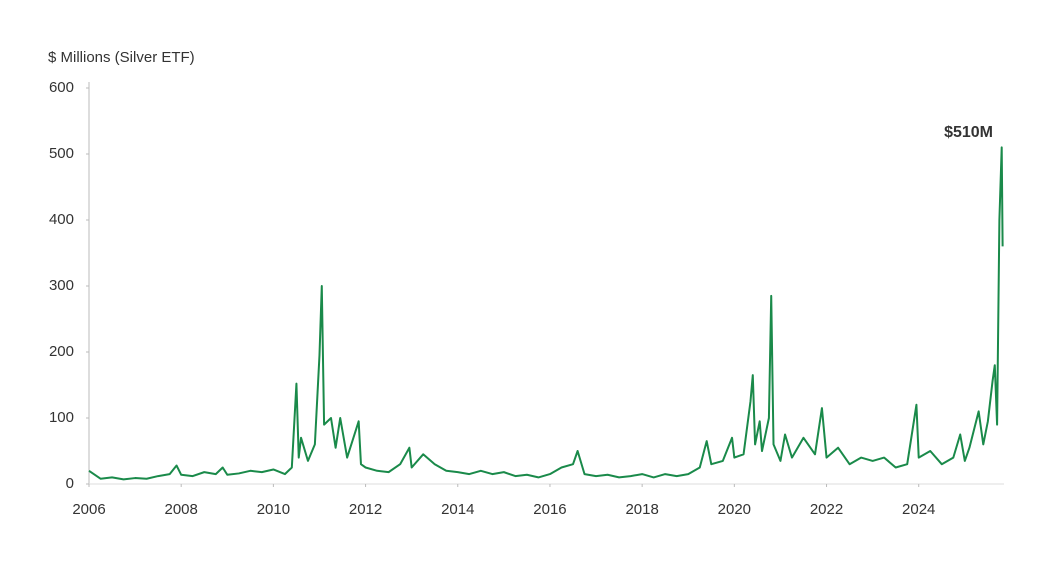 Image resolution: width=1055 pixels, height=572 pixels. What do you see at coordinates (641, 509) in the screenshot?
I see `x-tick-label: 2018` at bounding box center [641, 509].